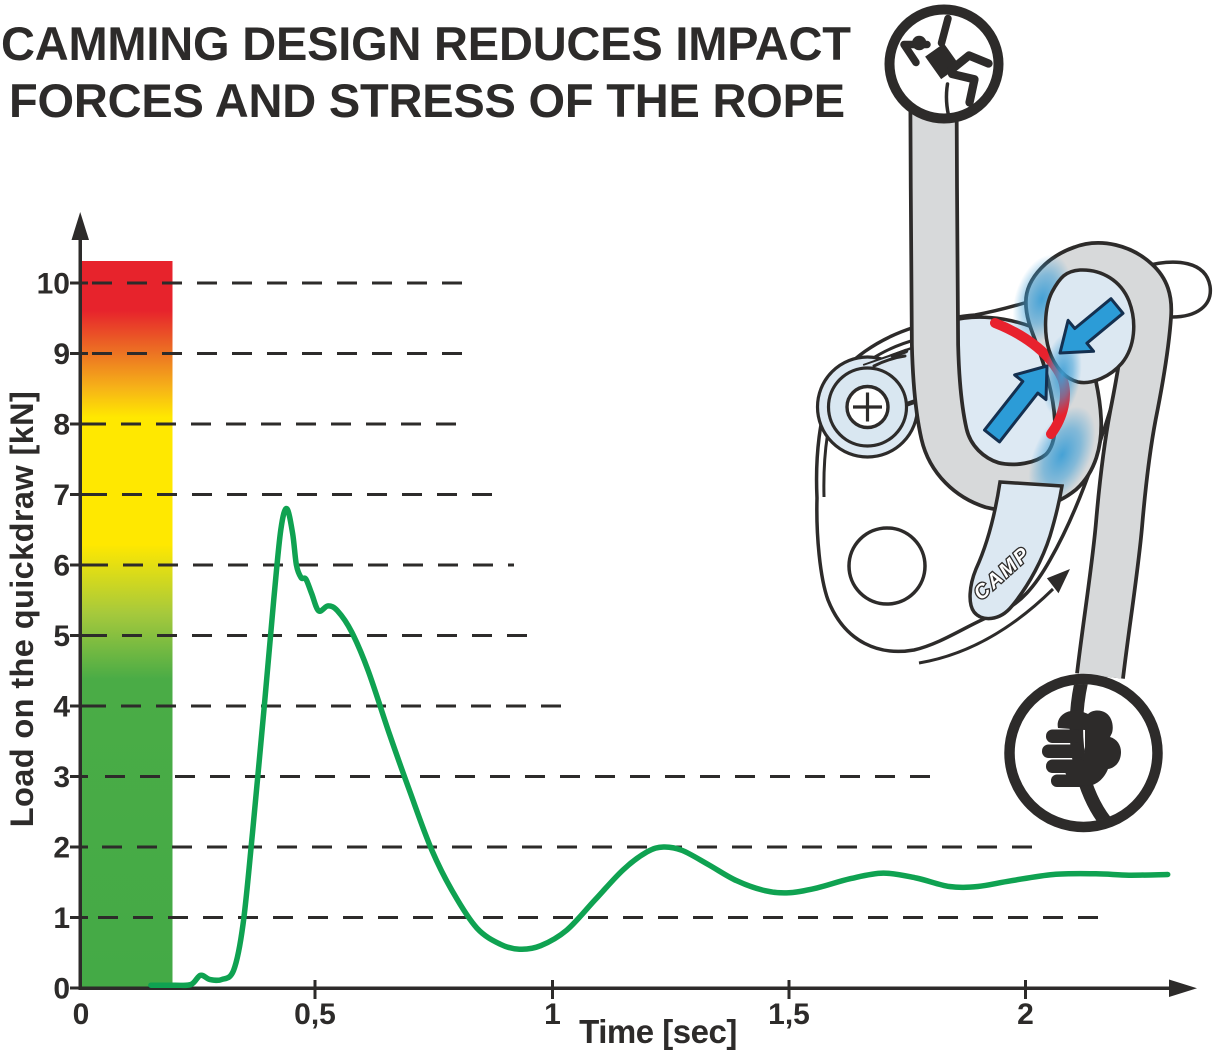  Describe the element at coordinates (427, 100) in the screenshot. I see `svg-text: FORCES AND STRESS OF THE ROPE` at that location.